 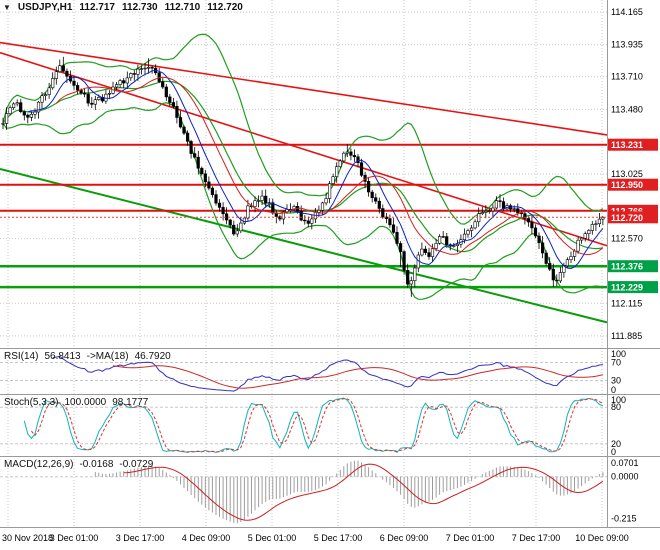 What do you see at coordinates (627, 109) in the screenshot?
I see `price-axis-label: 113.480` at bounding box center [627, 109].